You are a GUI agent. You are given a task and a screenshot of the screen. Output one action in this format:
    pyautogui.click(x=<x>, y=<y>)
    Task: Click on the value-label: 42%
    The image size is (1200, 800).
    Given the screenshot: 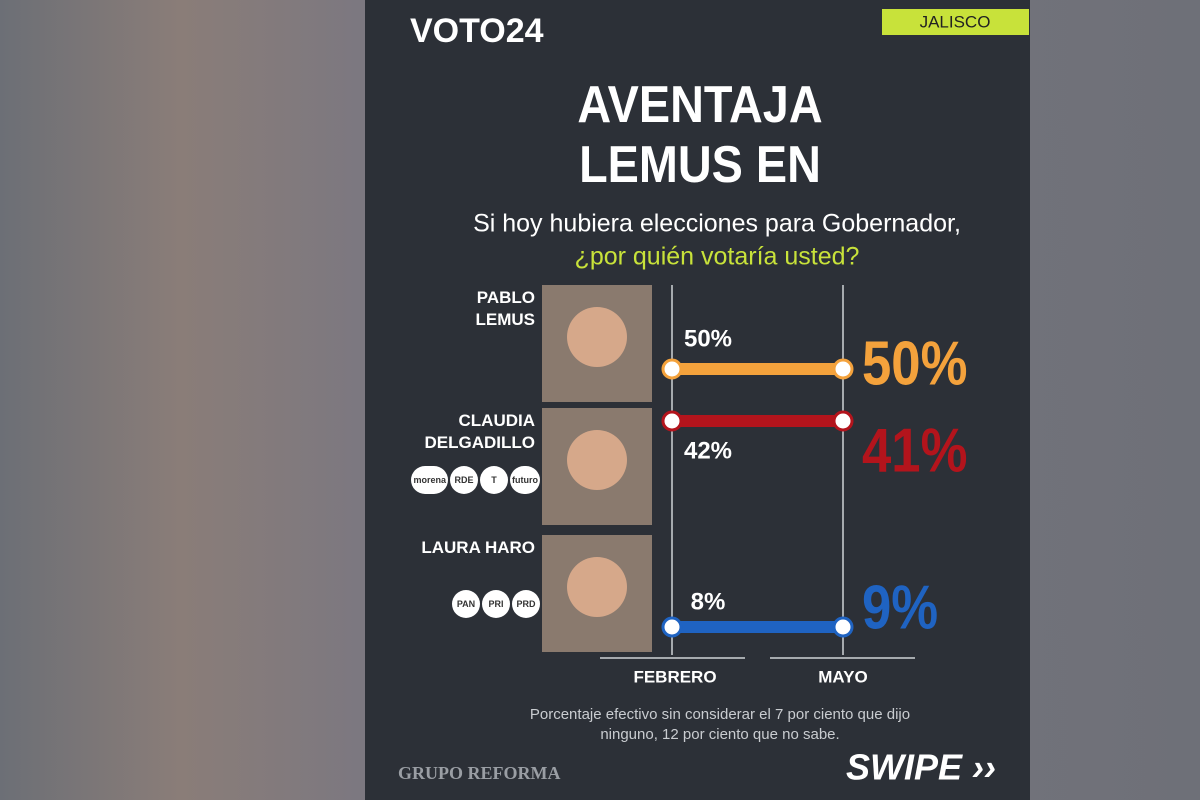 What is the action you would take?
    pyautogui.click(x=708, y=450)
    